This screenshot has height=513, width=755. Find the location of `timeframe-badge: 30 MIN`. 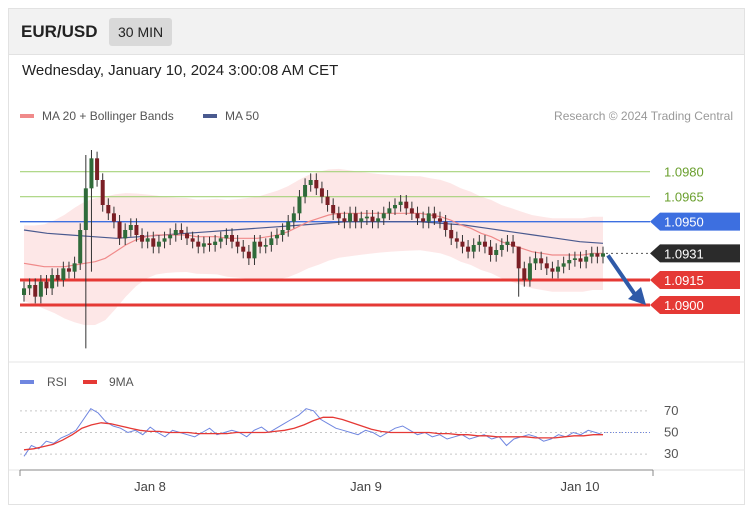

timeframe-badge: 30 MIN is located at coordinates (141, 32).